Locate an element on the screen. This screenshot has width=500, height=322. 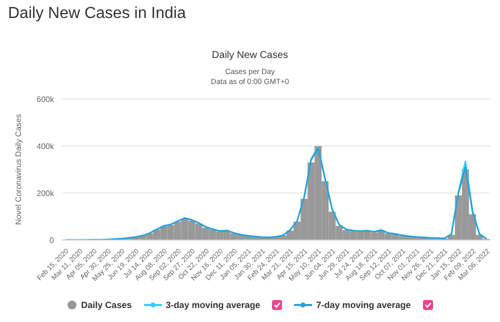
y-tick-label: 600k is located at coordinates (45, 99).